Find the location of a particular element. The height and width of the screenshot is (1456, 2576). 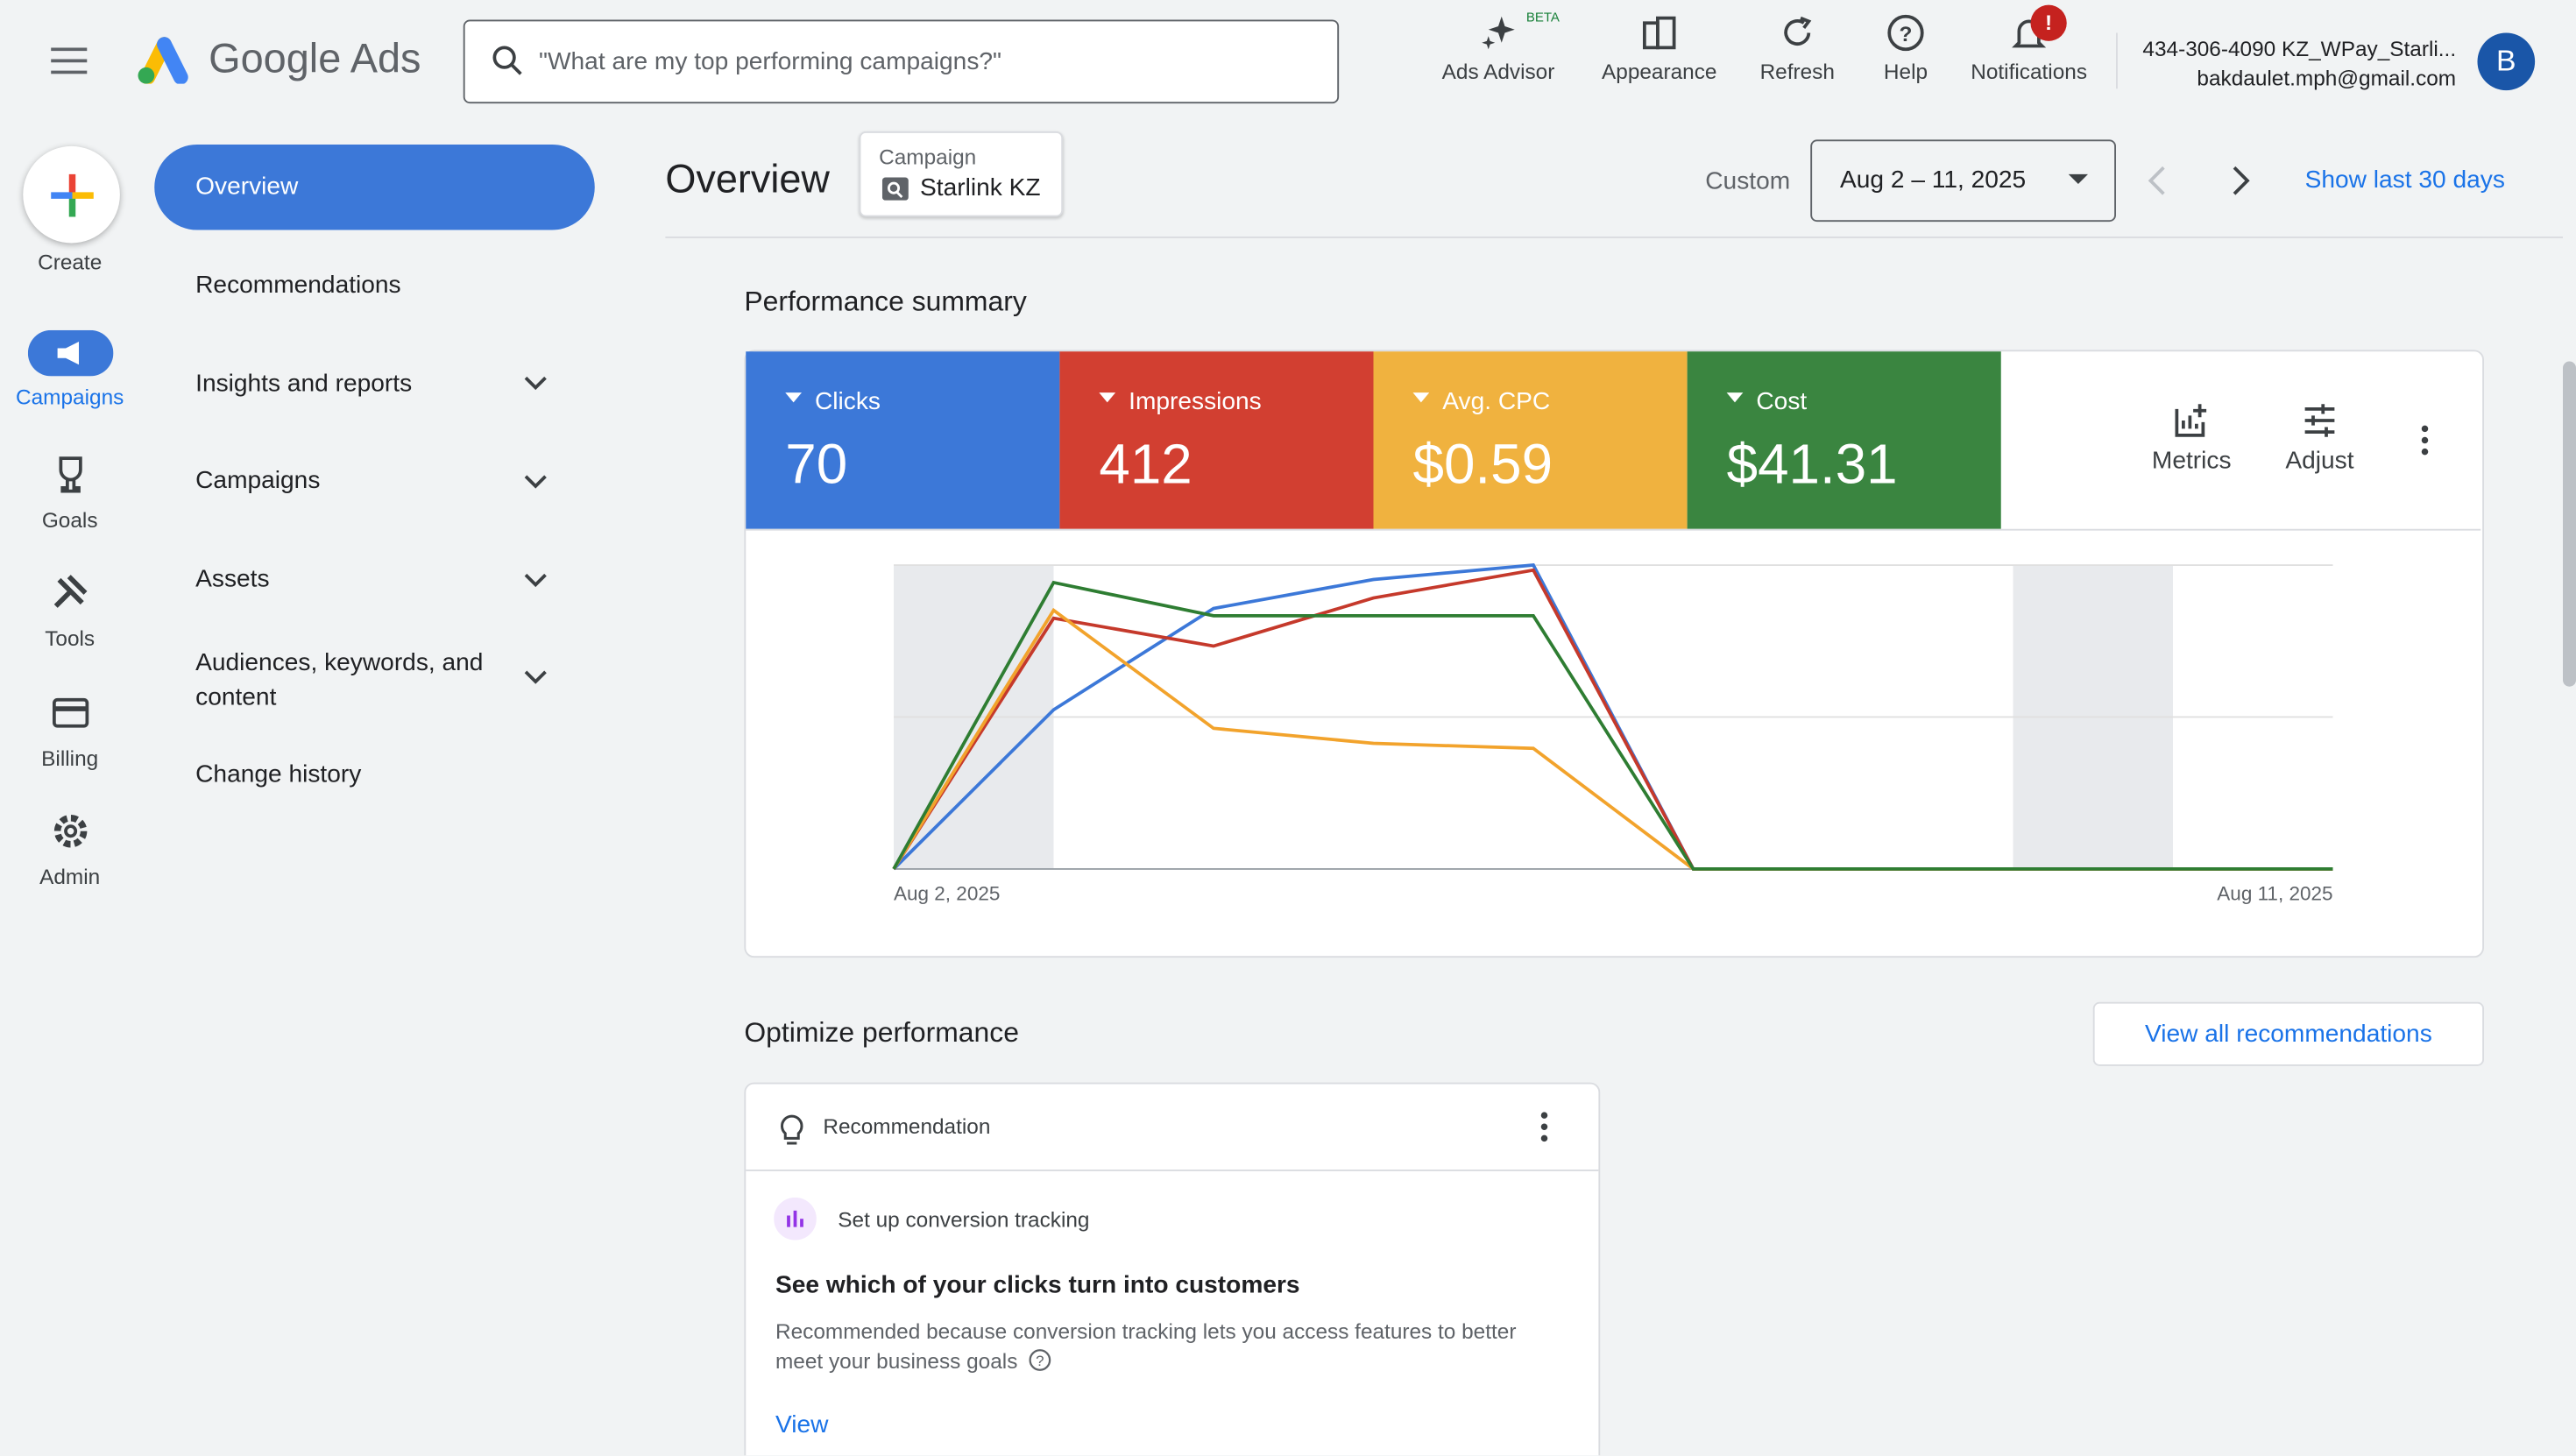

nav-item: Overview is located at coordinates (247, 186).